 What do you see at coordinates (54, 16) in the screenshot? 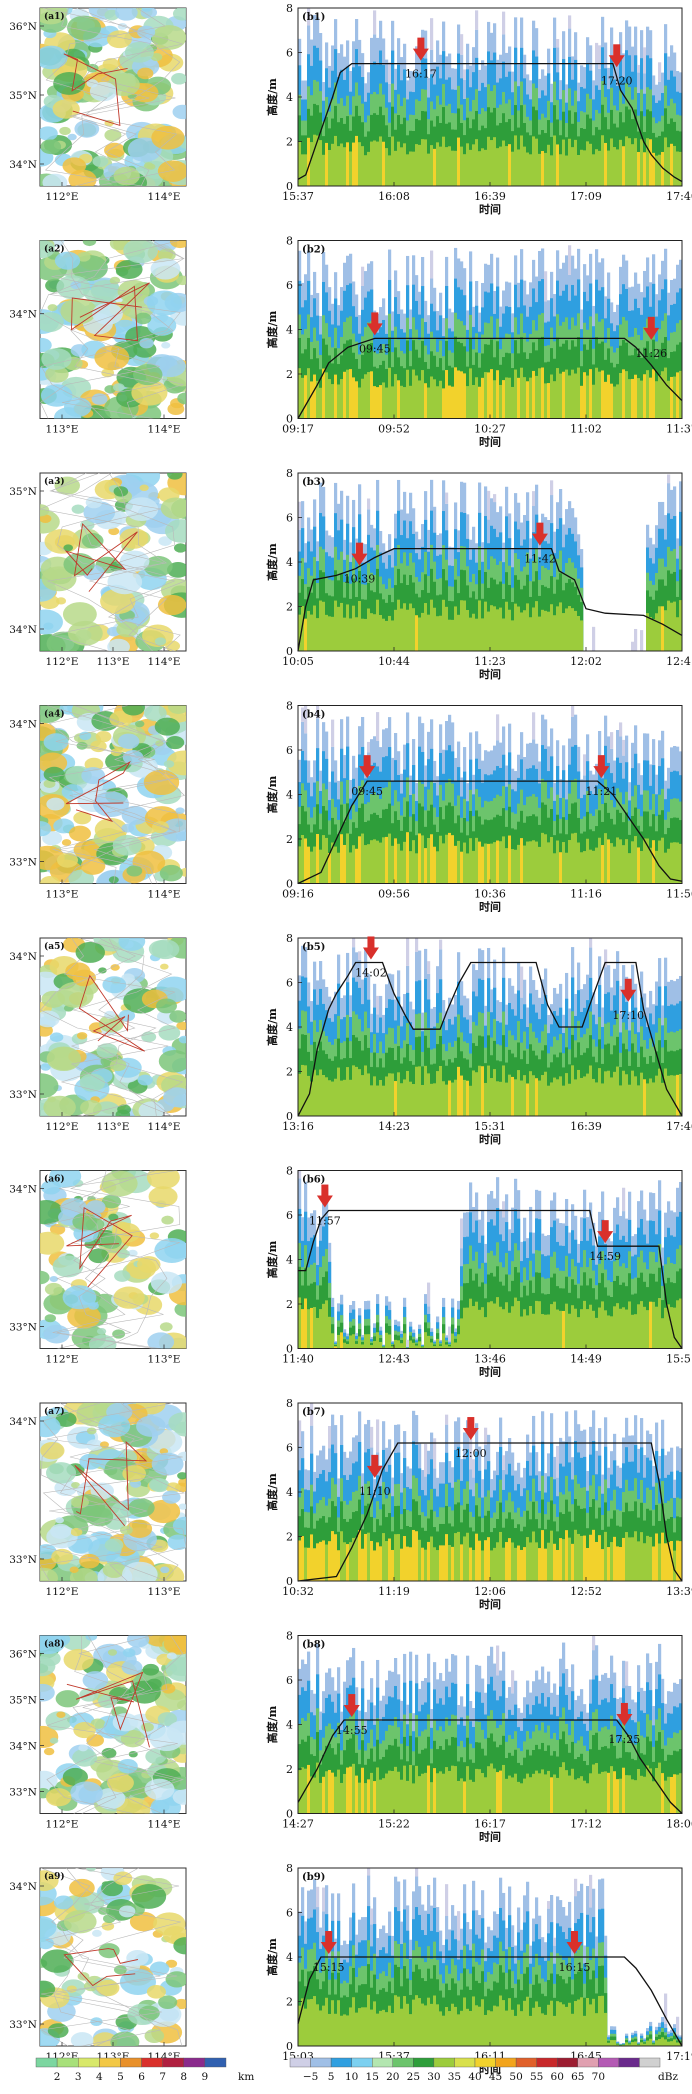
I see `map-panel-label: (a1)` at bounding box center [54, 16].